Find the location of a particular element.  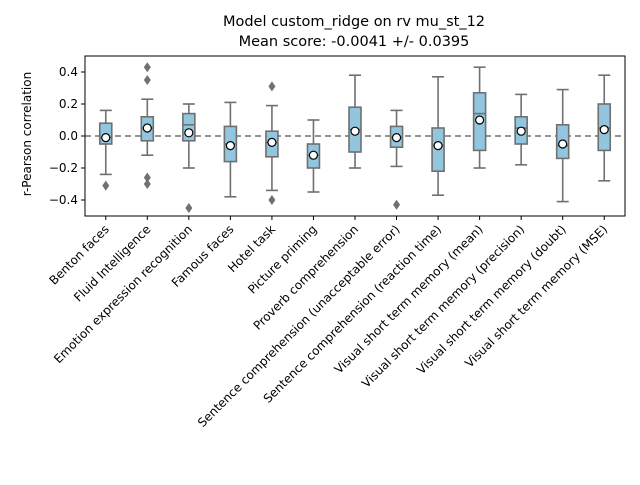

chart-title: Model custom_ridge on rv mu_st_12 is located at coordinates (354, 22).